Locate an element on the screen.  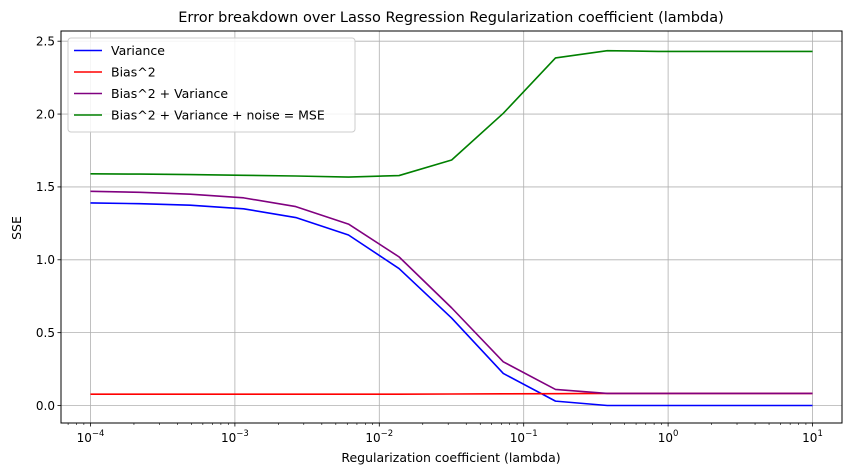
x-tick-label: 10¹ is located at coordinates (812, 437).